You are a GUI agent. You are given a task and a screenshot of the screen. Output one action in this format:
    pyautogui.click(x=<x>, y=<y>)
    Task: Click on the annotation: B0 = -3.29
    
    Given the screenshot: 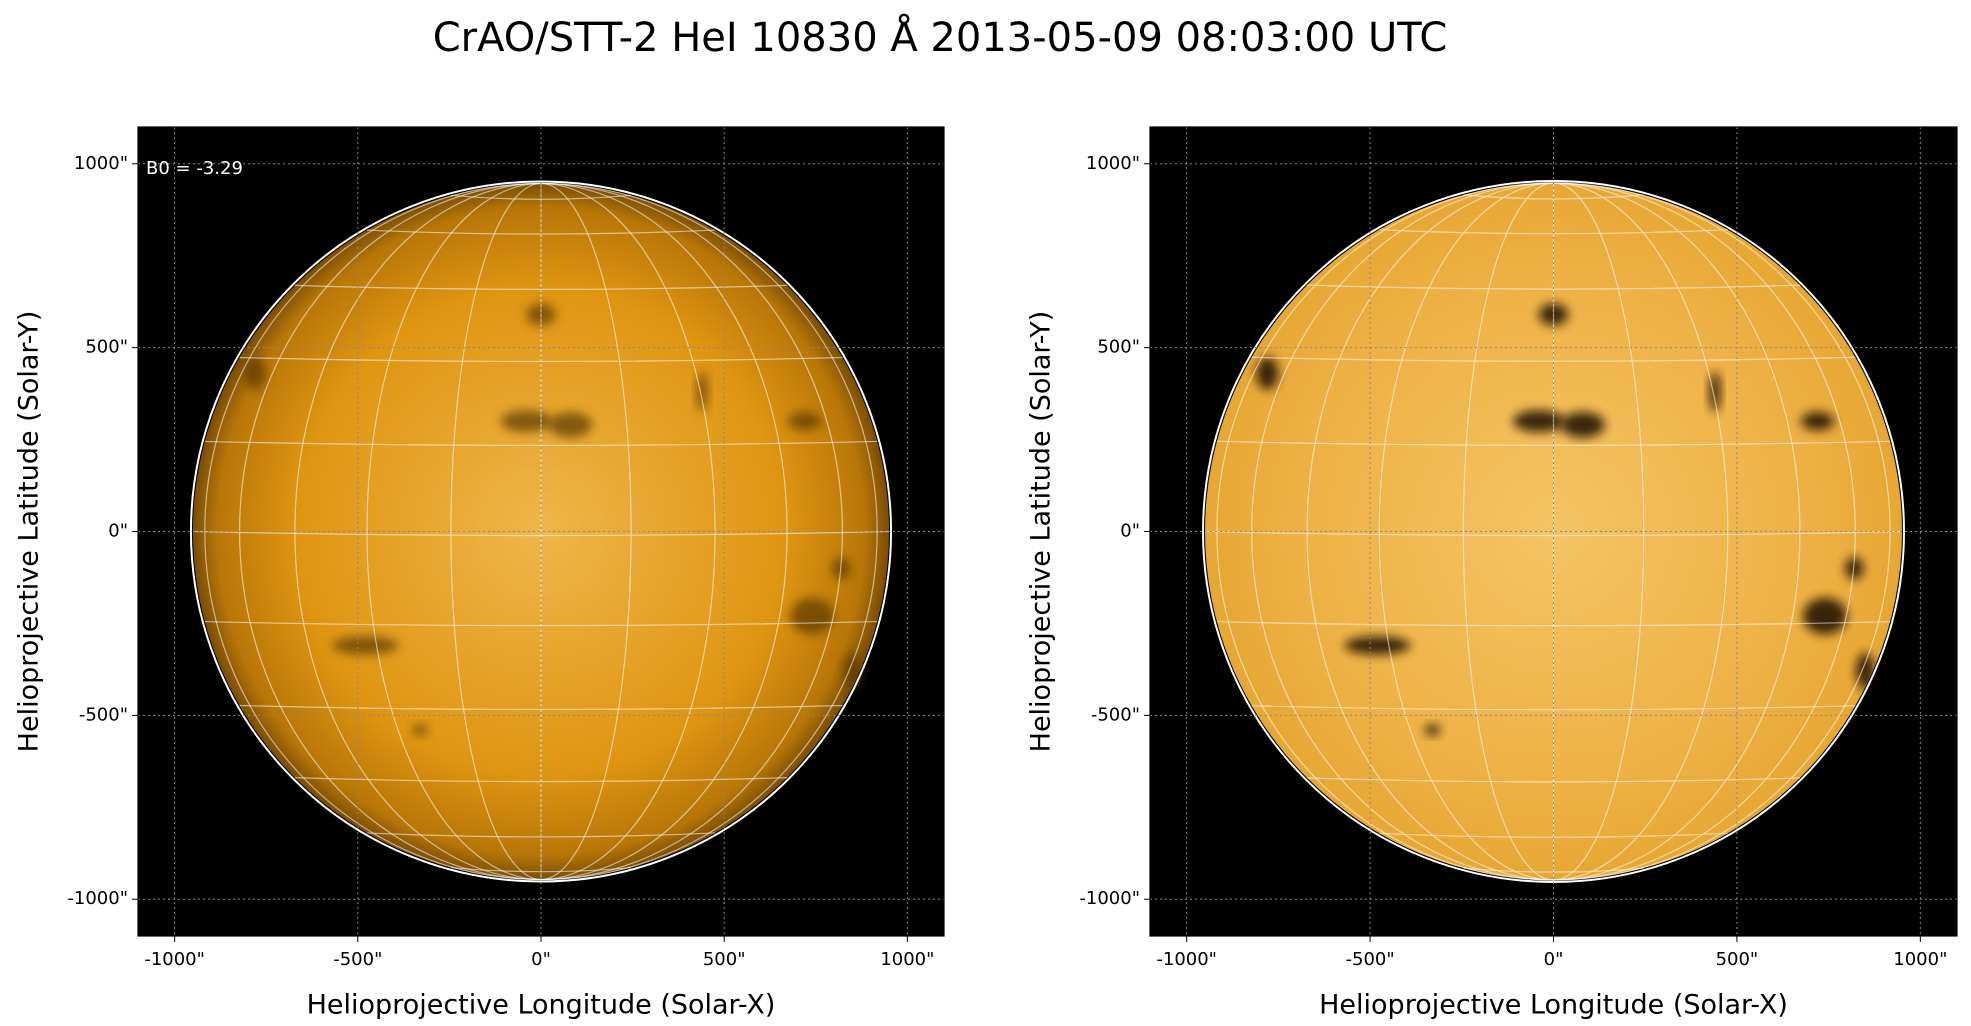 What is the action you would take?
    pyautogui.click(x=194, y=168)
    